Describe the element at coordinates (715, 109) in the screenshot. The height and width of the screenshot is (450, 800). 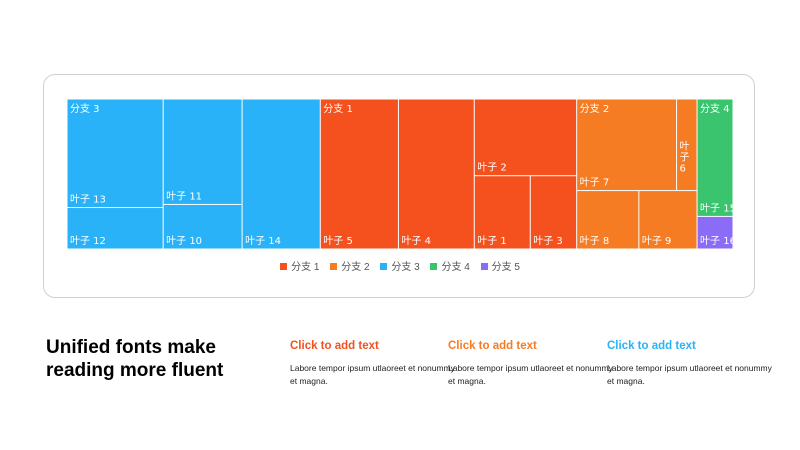
I see `treemap-branch-label-分支-4: 分支 4` at that location.